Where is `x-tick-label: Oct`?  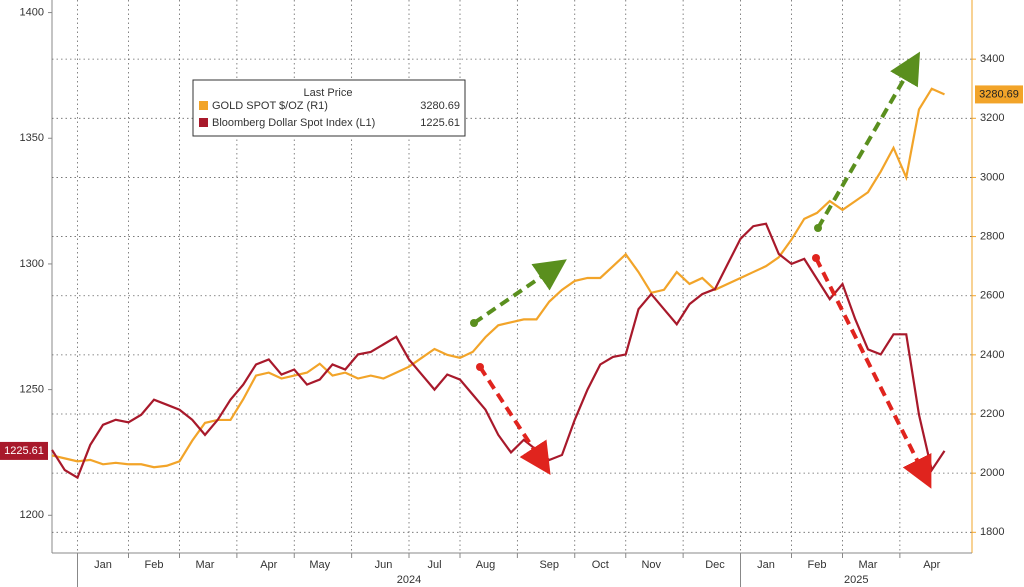
x-tick-label: Oct is located at coordinates (600, 565).